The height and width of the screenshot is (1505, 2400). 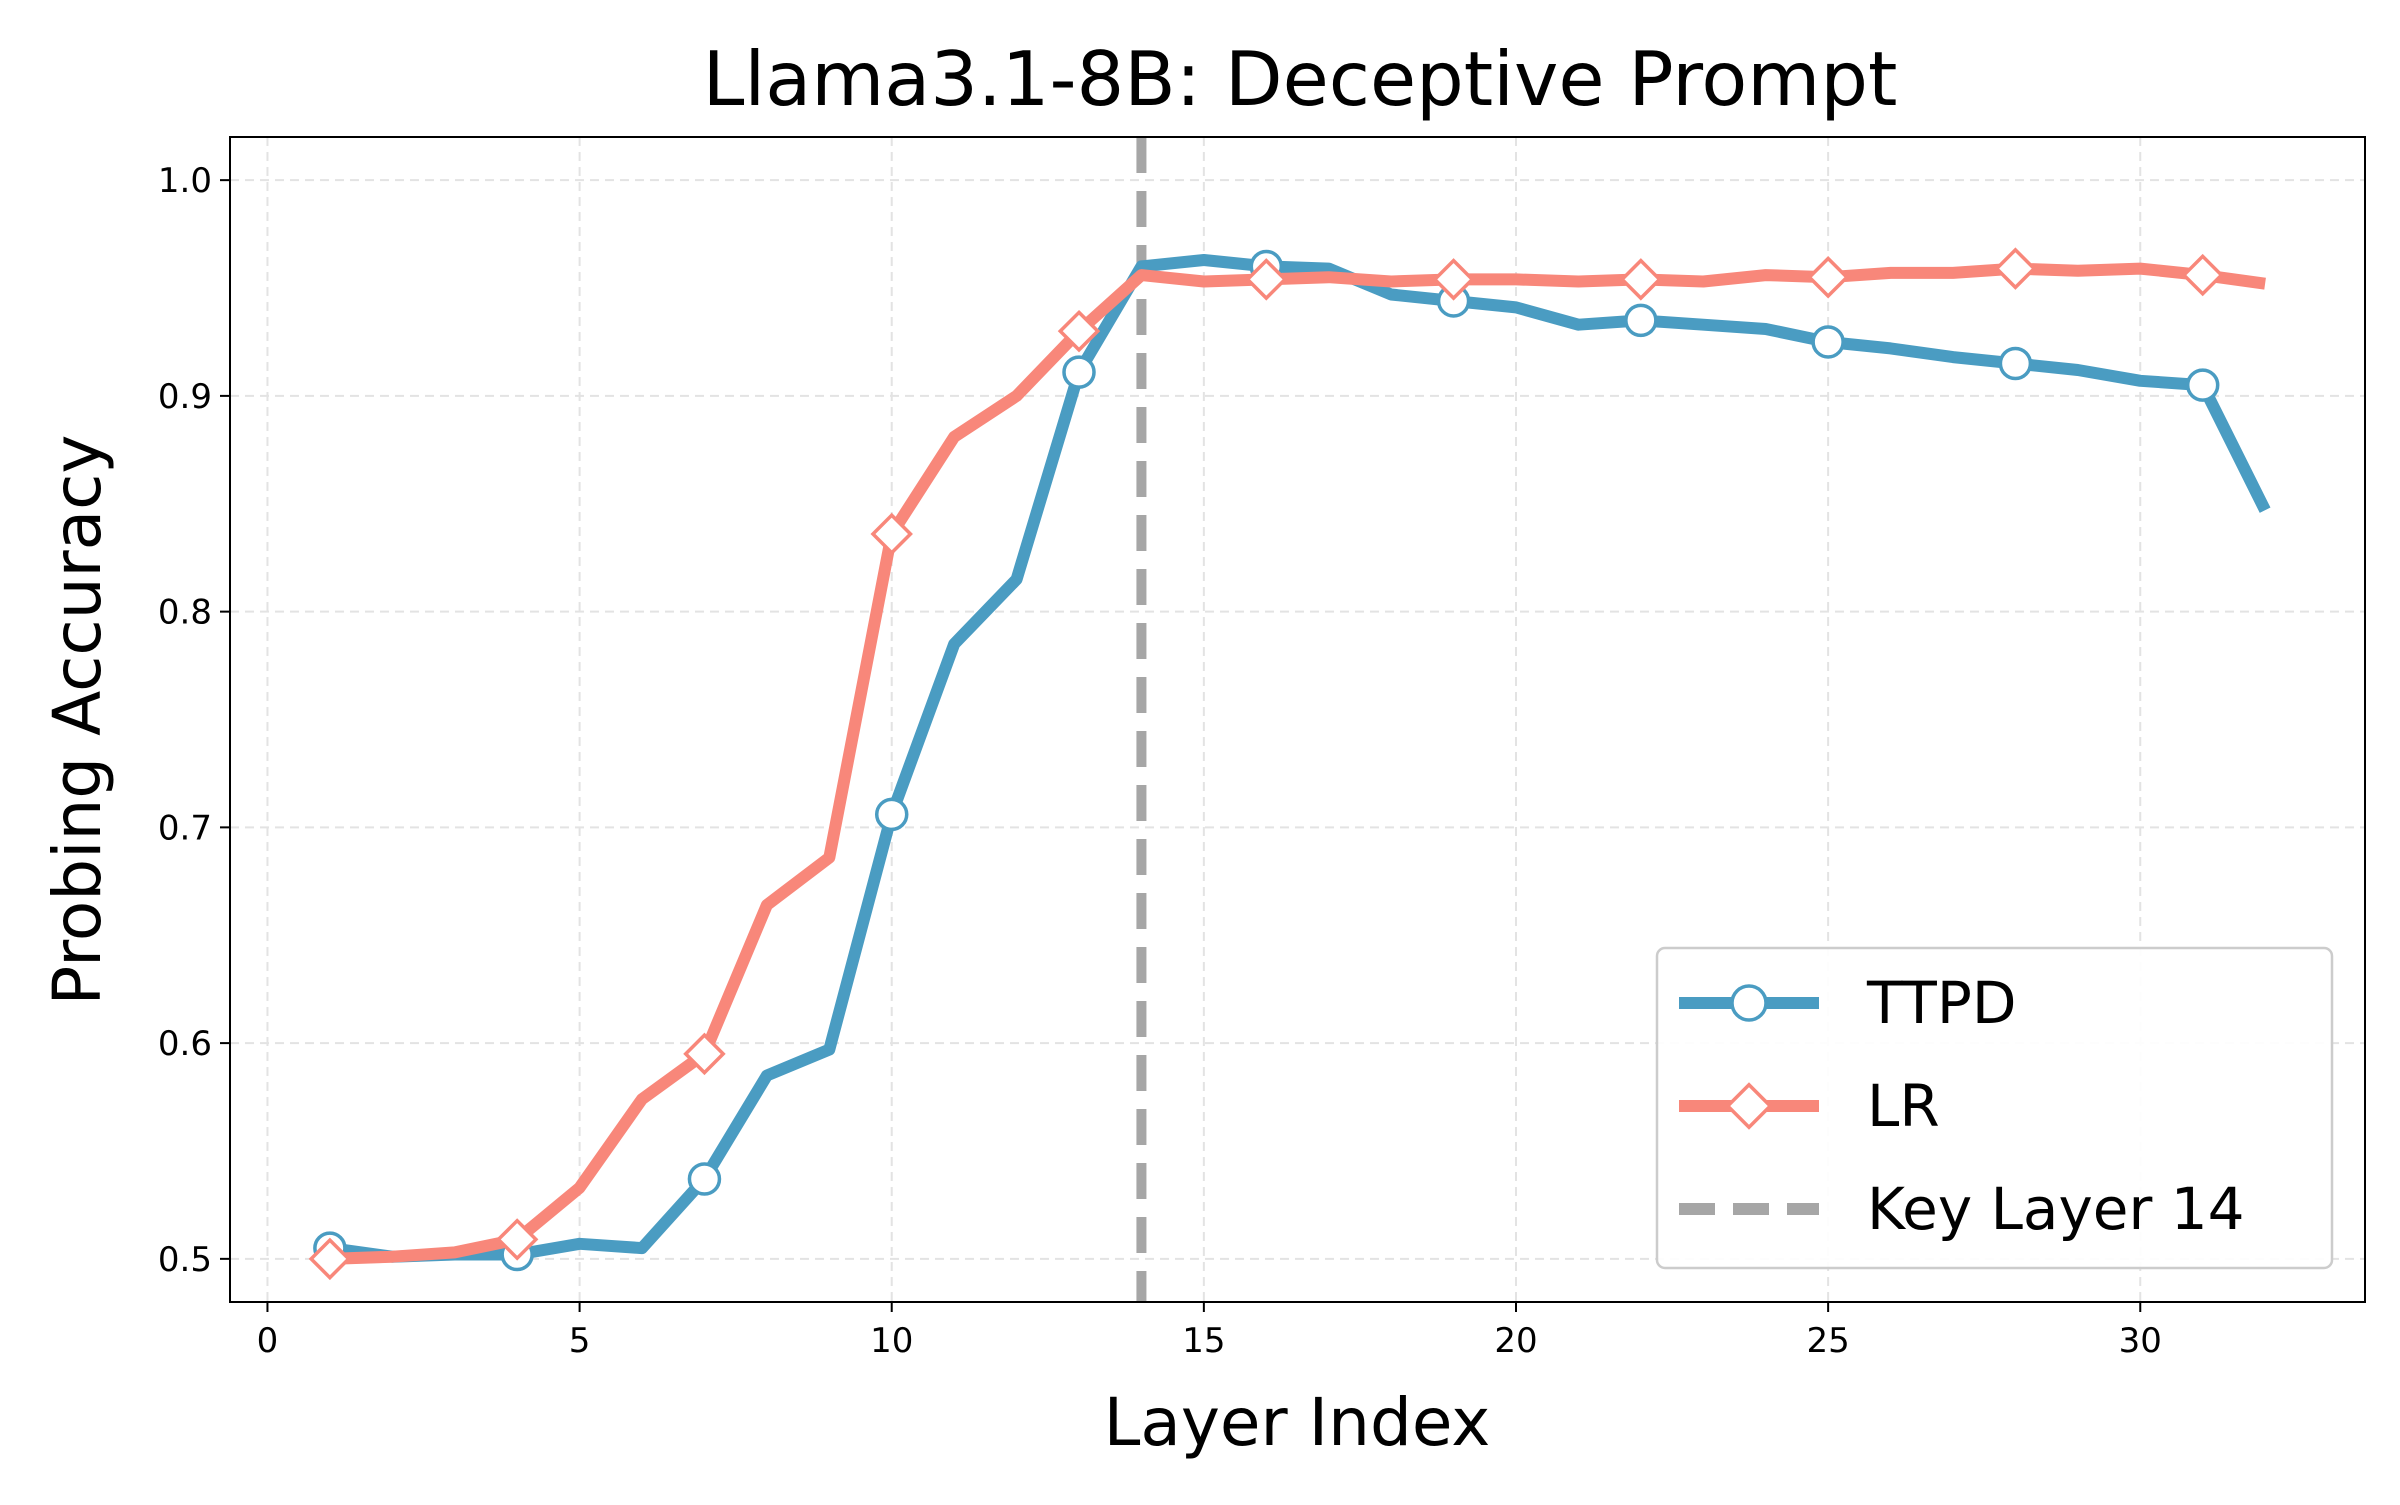 I want to click on legend-item: Key Layer 14, so click(x=1962, y=1209).